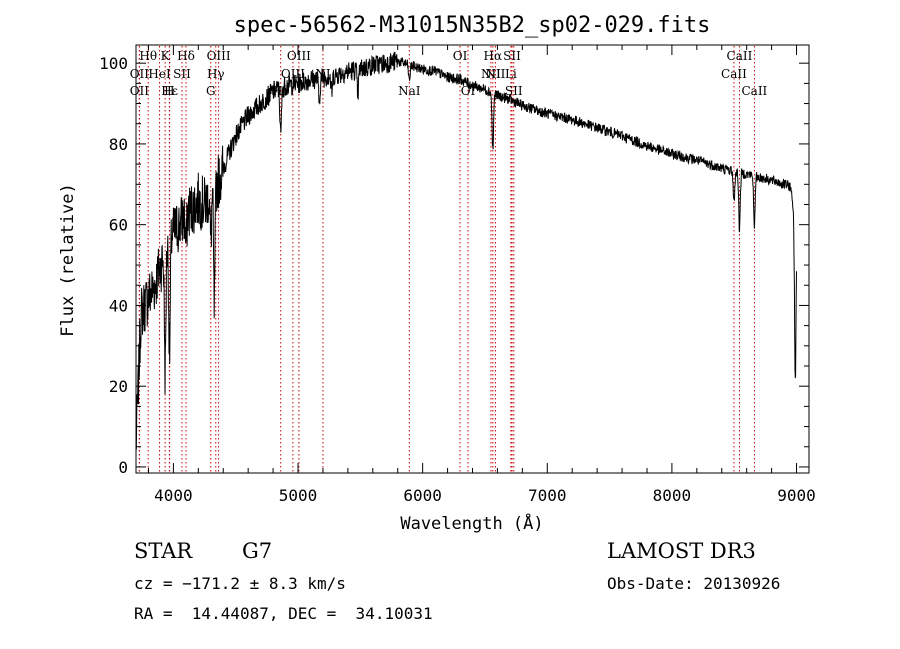  I want to click on line-marker-label: Hδ, so click(186, 56).